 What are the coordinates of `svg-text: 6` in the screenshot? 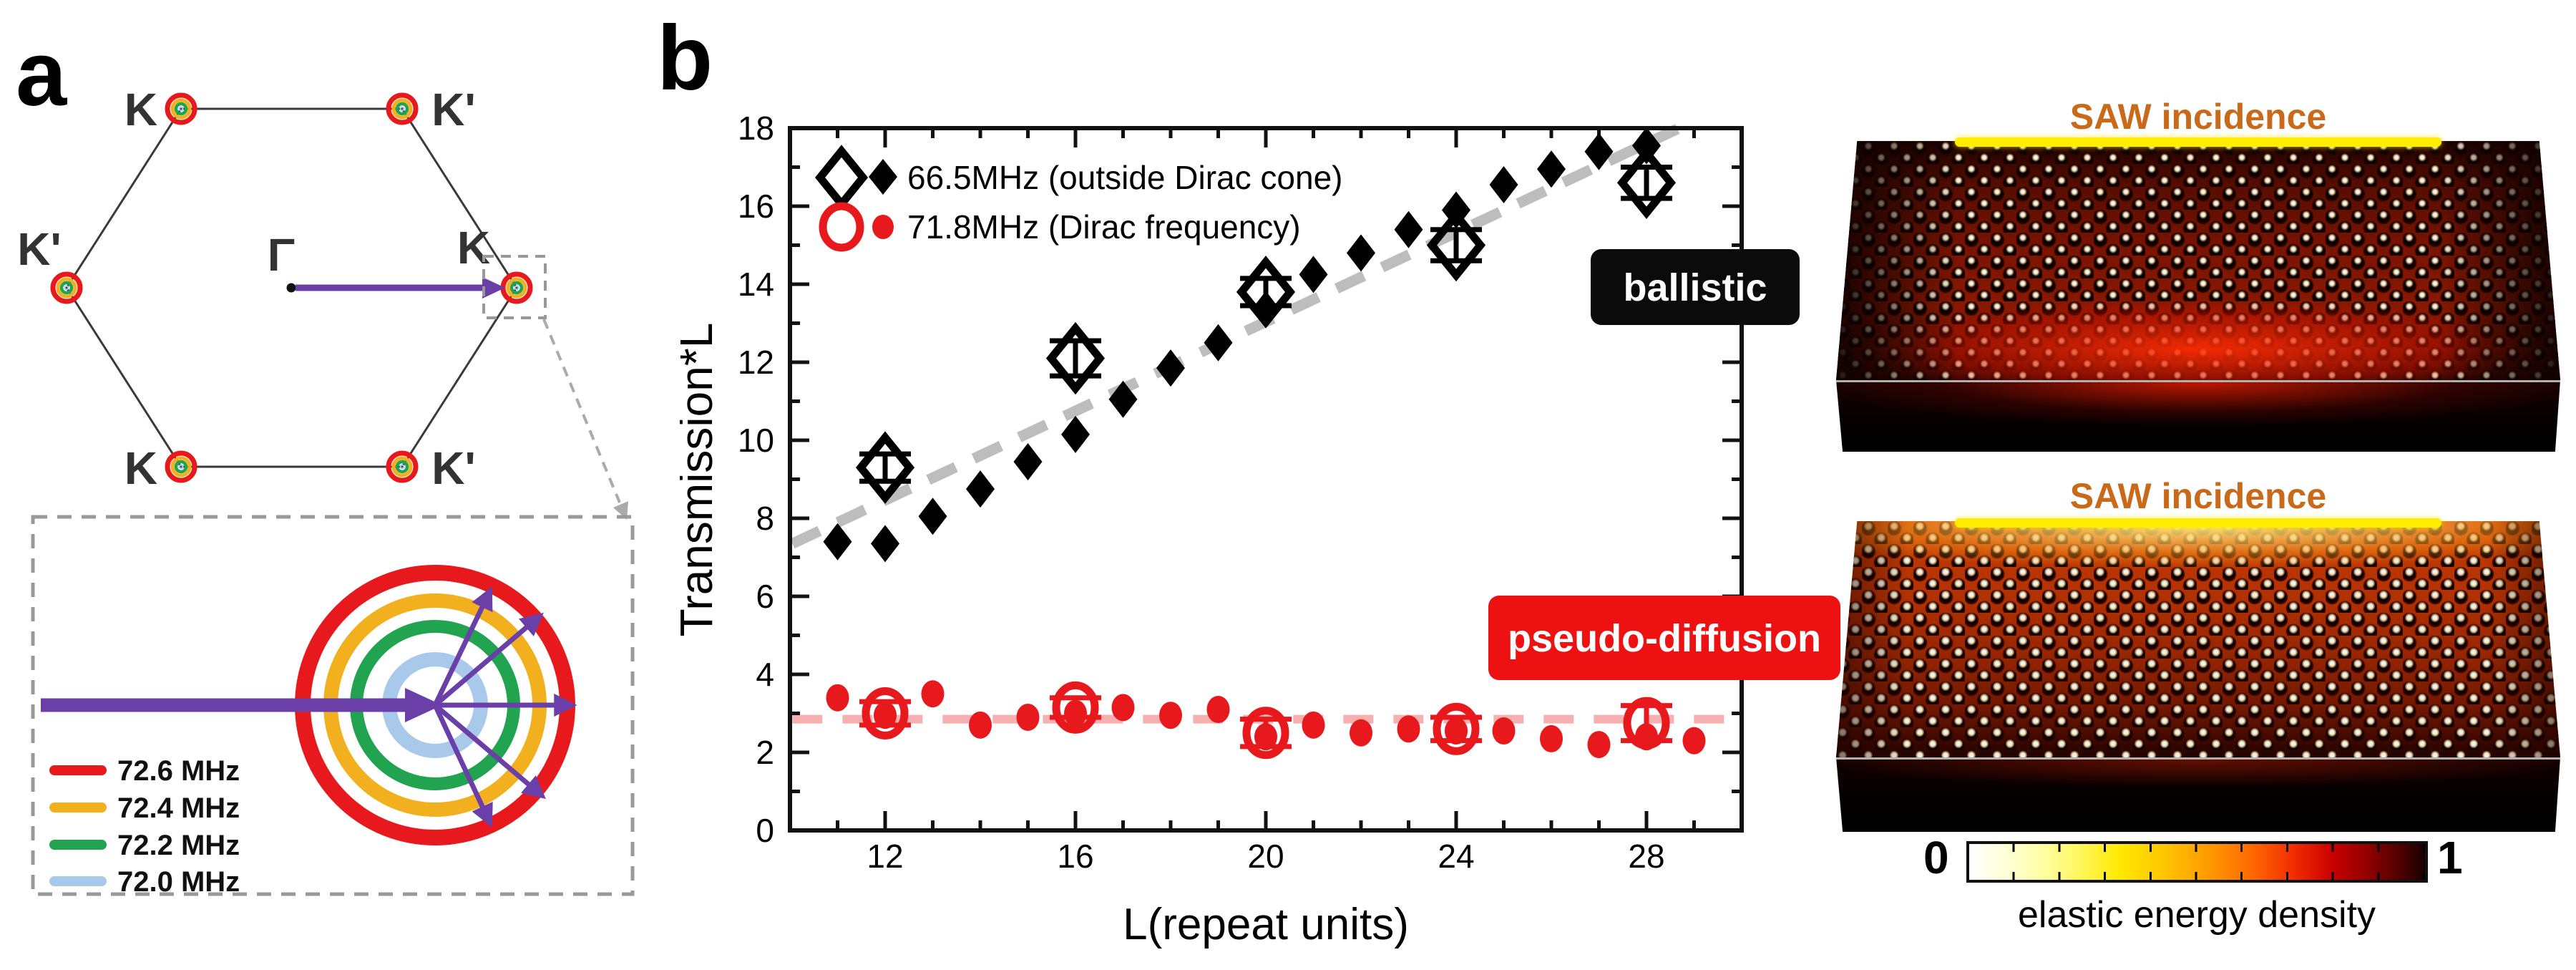 It's located at (765, 596).